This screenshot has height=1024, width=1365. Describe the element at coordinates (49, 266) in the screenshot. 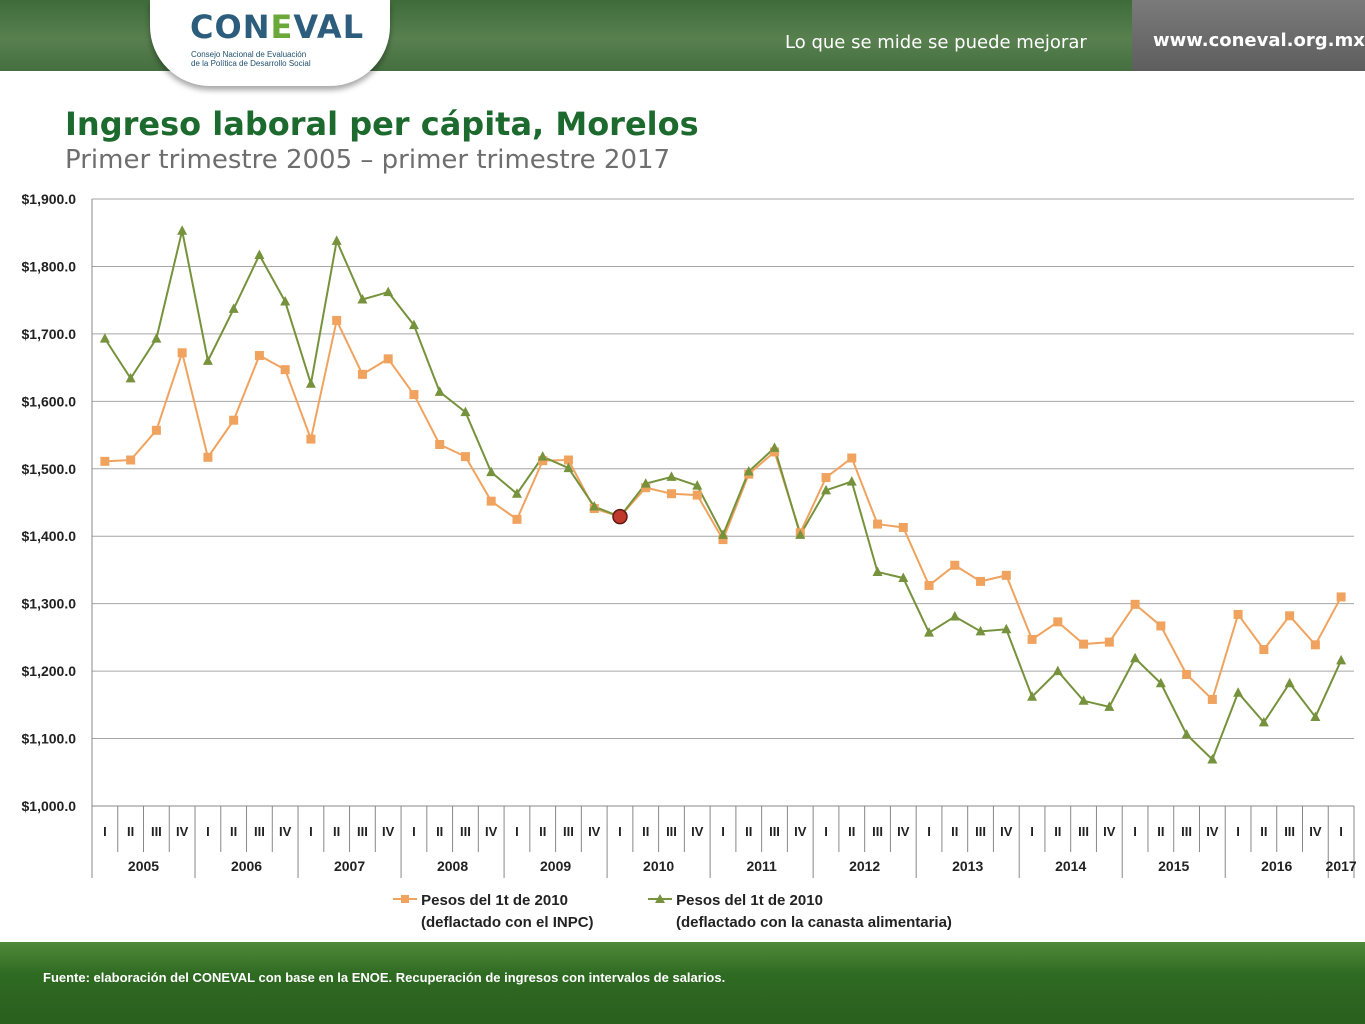

I see `y-tick-label: $1,800.0` at that location.